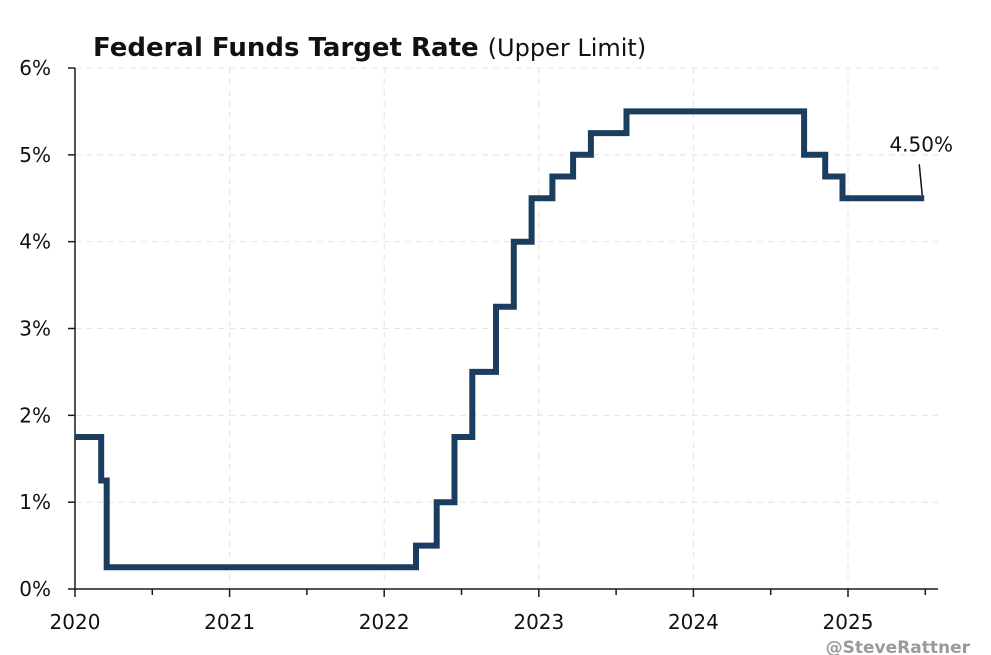 Image resolution: width=991 pixels, height=655 pixels. Describe the element at coordinates (920, 180) in the screenshot. I see `annotation-leader-line` at that location.